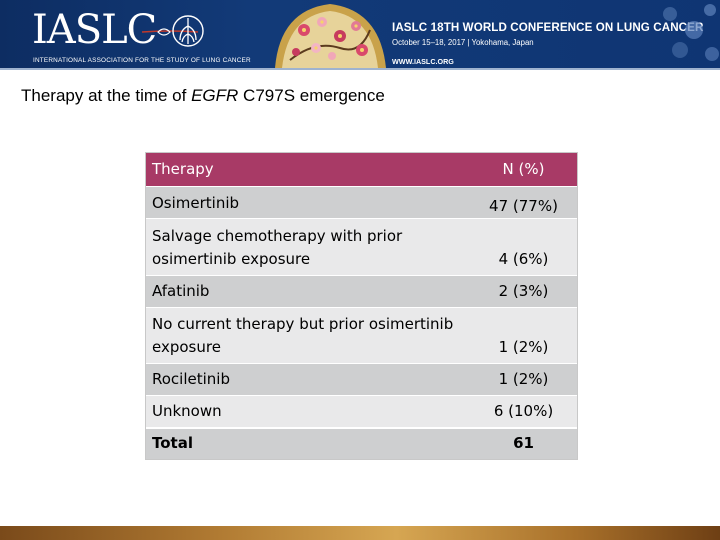  Describe the element at coordinates (106, 95) in the screenshot. I see `title-text: Therapy at the time of` at that location.